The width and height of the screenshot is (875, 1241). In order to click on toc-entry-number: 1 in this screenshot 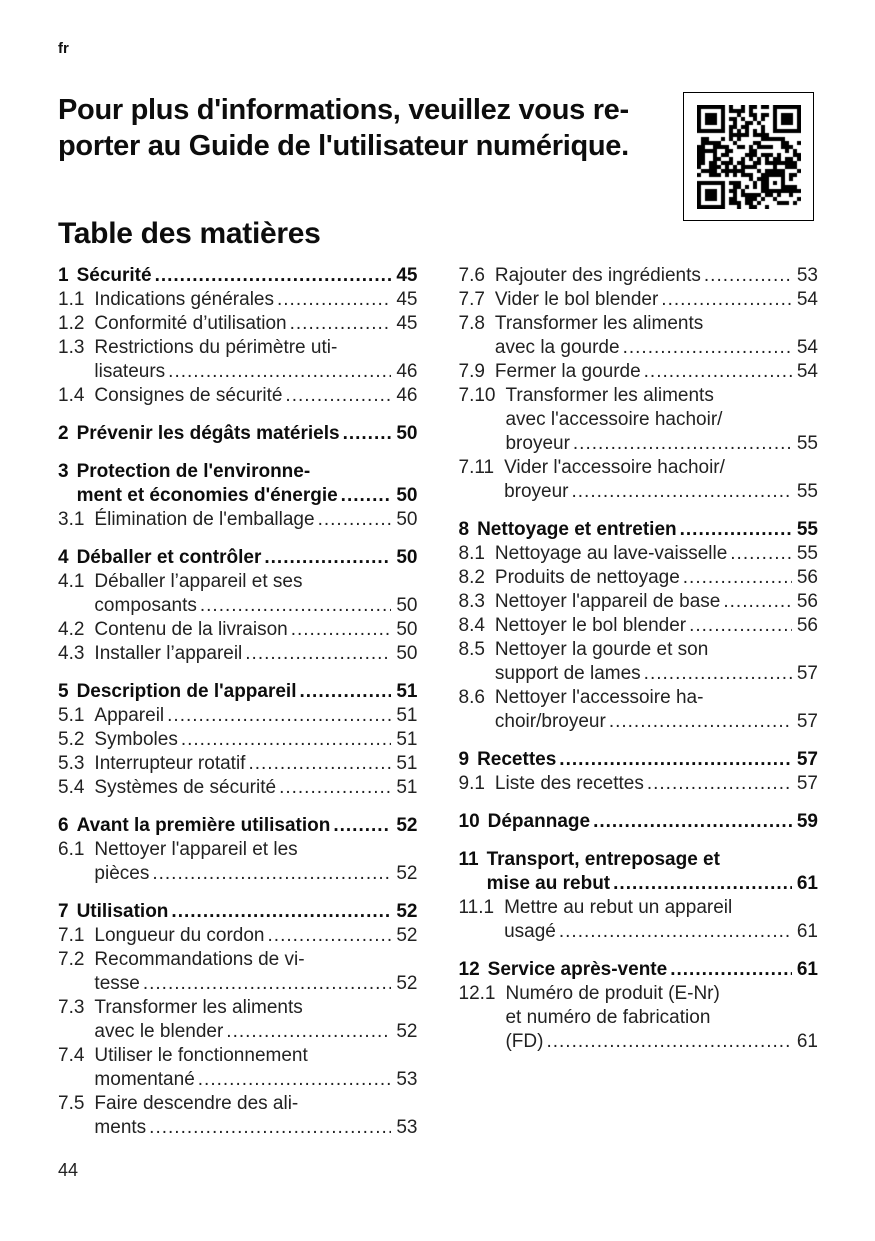, I will do `click(63, 275)`.